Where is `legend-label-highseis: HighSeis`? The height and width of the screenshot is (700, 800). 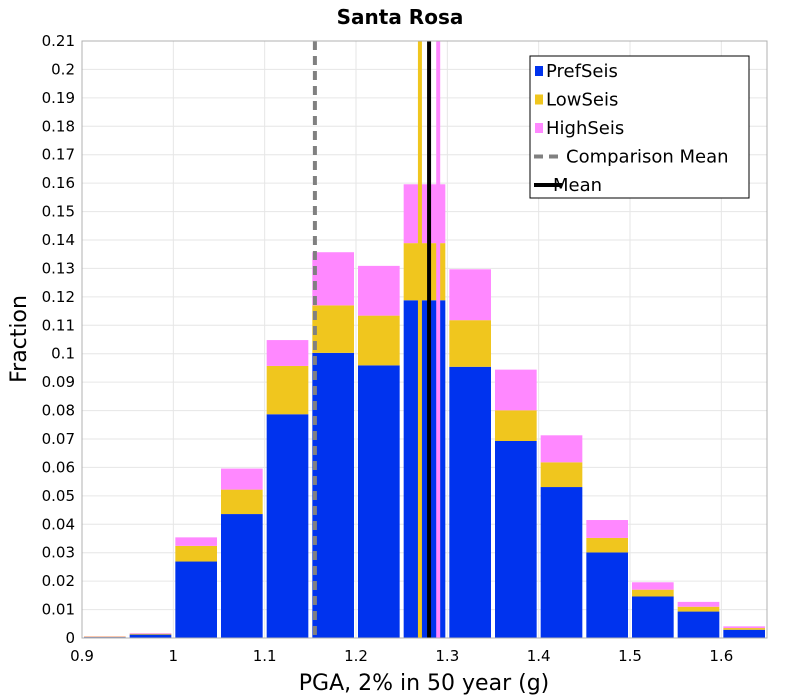 legend-label-highseis: HighSeis is located at coordinates (585, 128).